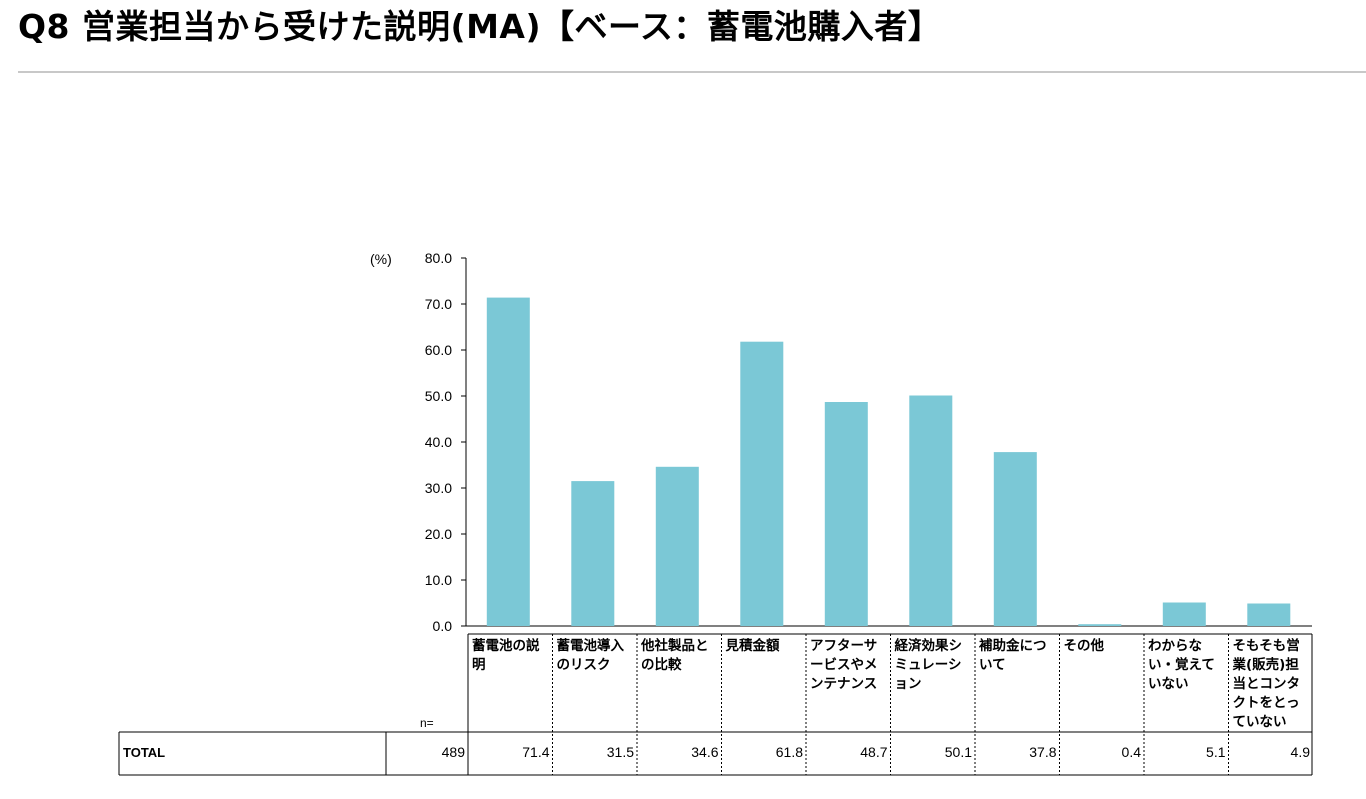 This screenshot has width=1366, height=799. I want to click on value-cell-7: 0.4, so click(1131, 752).